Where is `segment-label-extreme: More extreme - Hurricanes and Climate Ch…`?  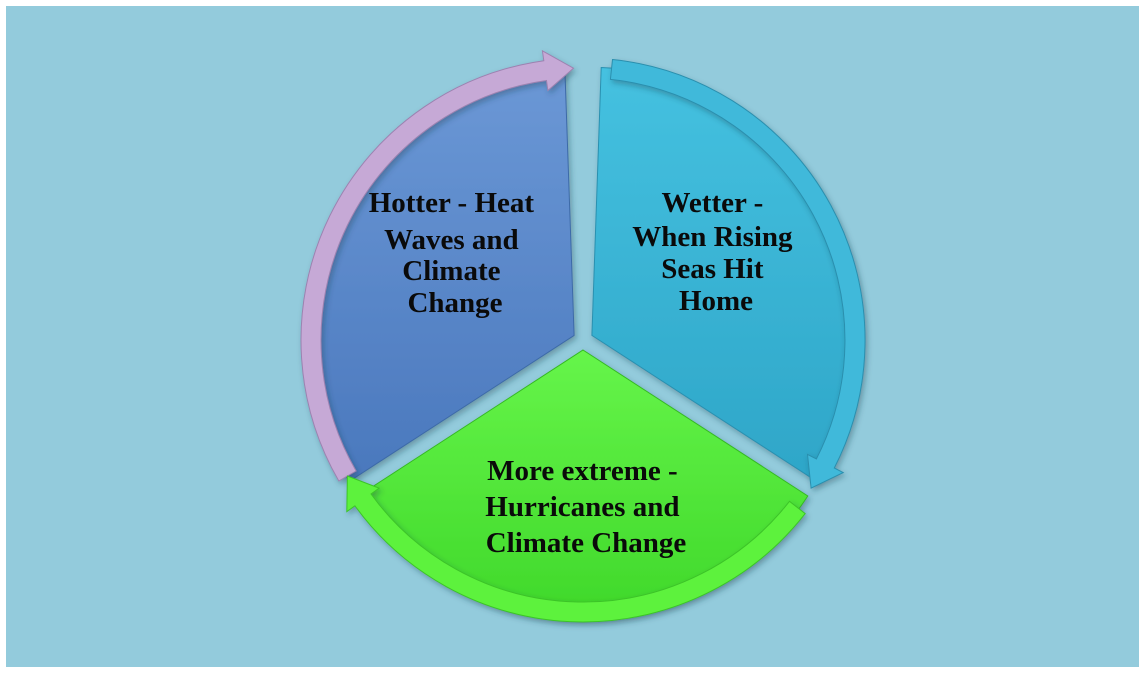
segment-label-extreme: More extreme - Hurricanes and Climate Ch… is located at coordinates (585, 507).